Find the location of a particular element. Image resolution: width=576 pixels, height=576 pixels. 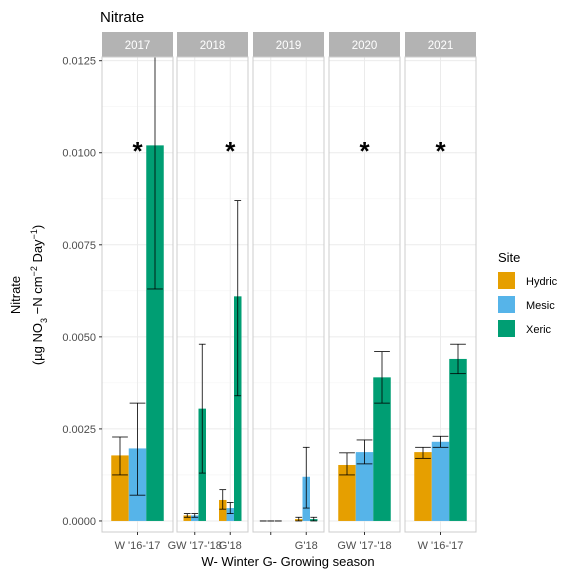

facet-strip-label: 2021 is located at coordinates (441, 46).